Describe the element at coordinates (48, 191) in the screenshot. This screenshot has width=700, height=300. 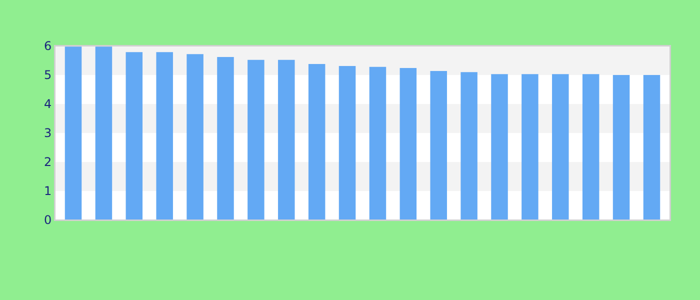
I see `y-tick-label: 1` at that location.